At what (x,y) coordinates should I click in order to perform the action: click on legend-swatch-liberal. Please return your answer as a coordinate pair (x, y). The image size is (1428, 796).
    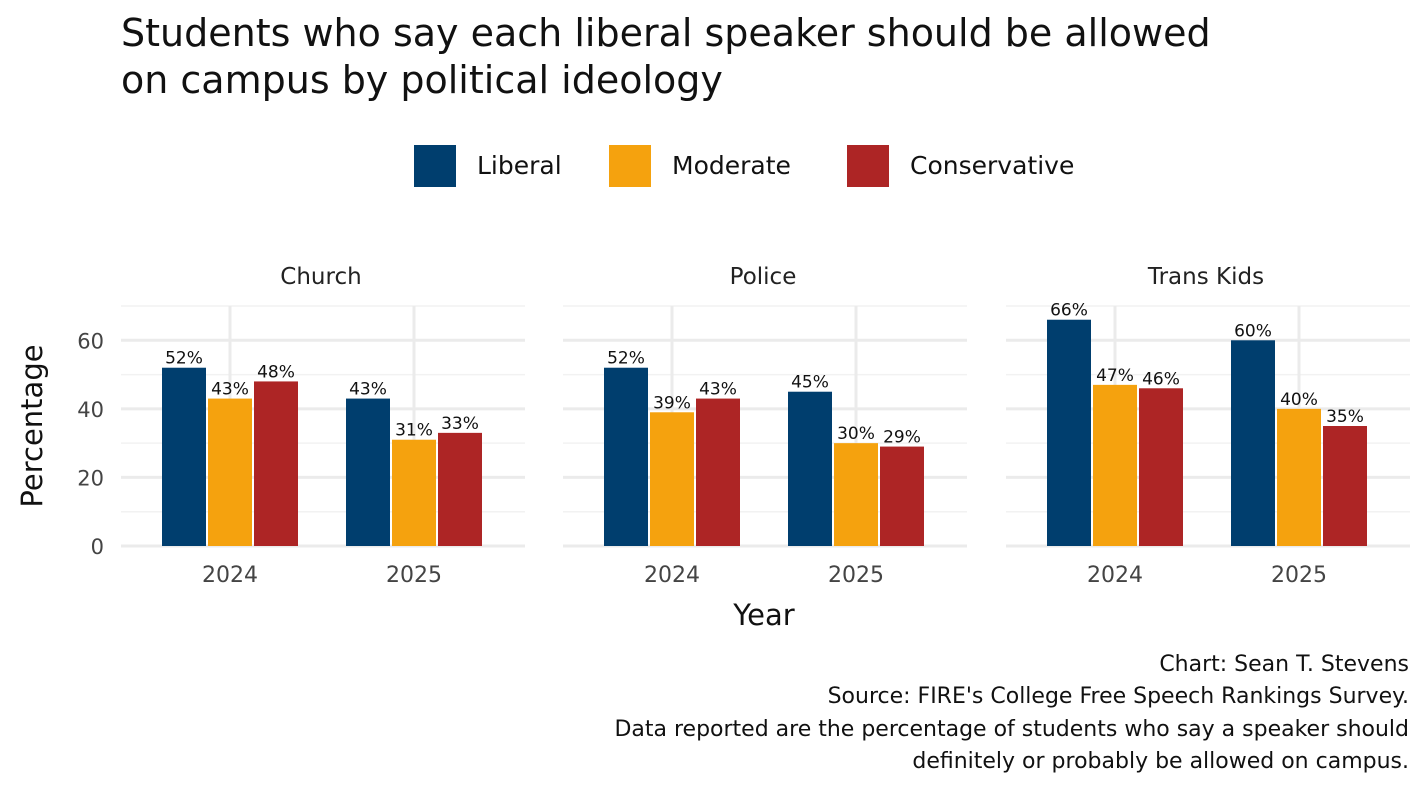
    Looking at the image, I should click on (435, 166).